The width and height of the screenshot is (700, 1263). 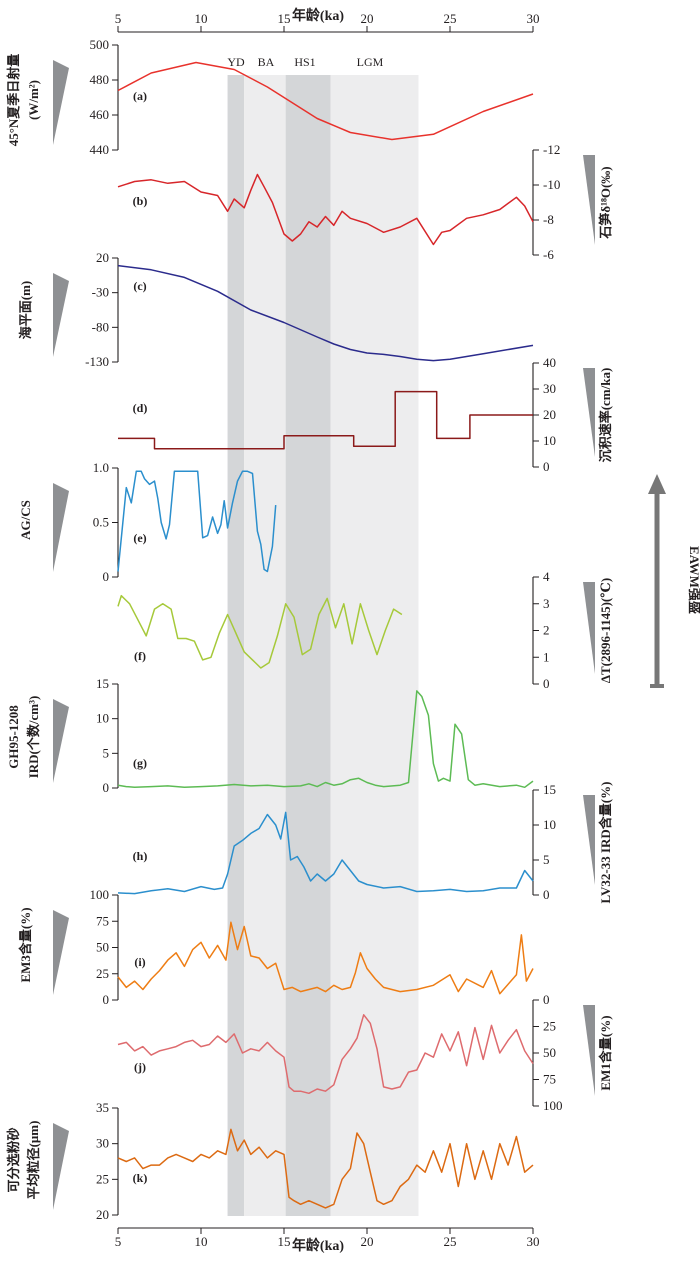 I want to click on panel-f: 0 1 2 3 4 (f) ΔT(2896-1145)(℃), so click(x=365, y=630).